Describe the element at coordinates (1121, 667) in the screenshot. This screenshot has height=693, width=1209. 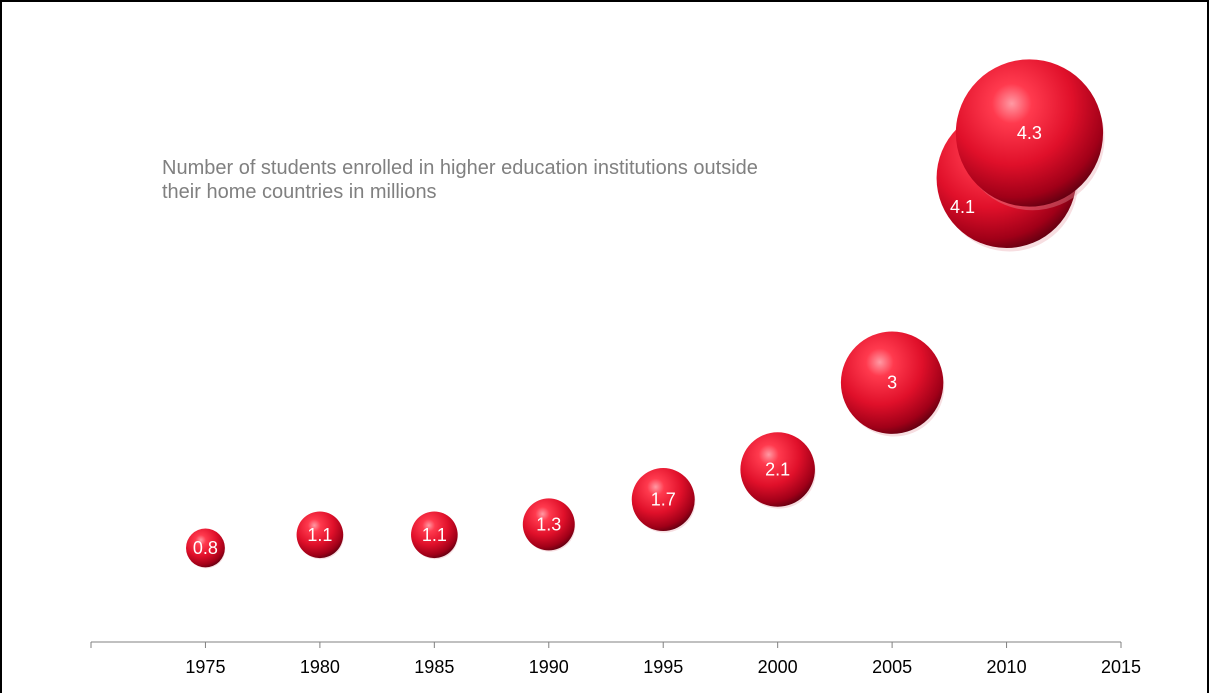
I see `x-tick-label: 2015` at that location.